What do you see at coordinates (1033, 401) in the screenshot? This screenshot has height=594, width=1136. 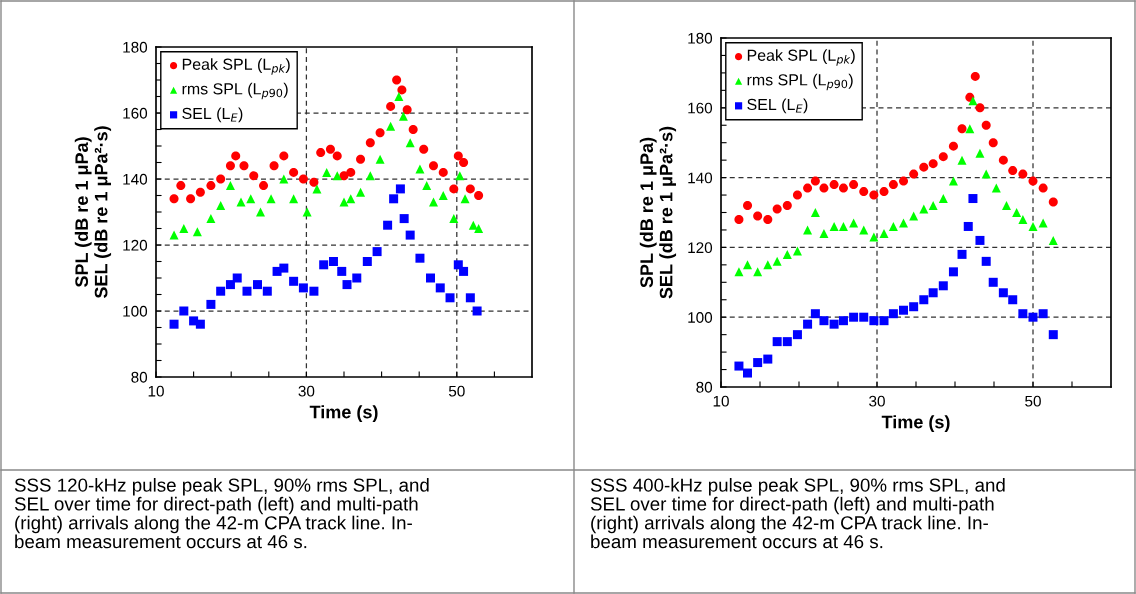 I see `x-tick-label: 50` at bounding box center [1033, 401].